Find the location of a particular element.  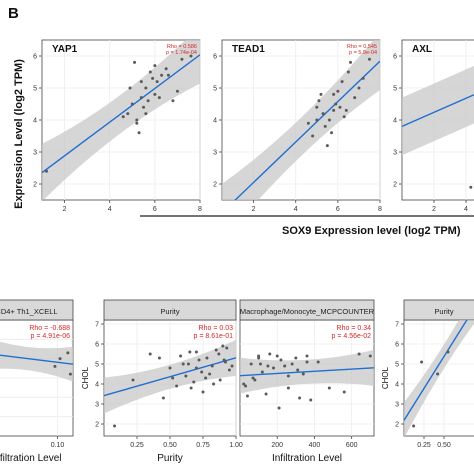

y-tick-label: 5 is located at coordinates (215, 89).